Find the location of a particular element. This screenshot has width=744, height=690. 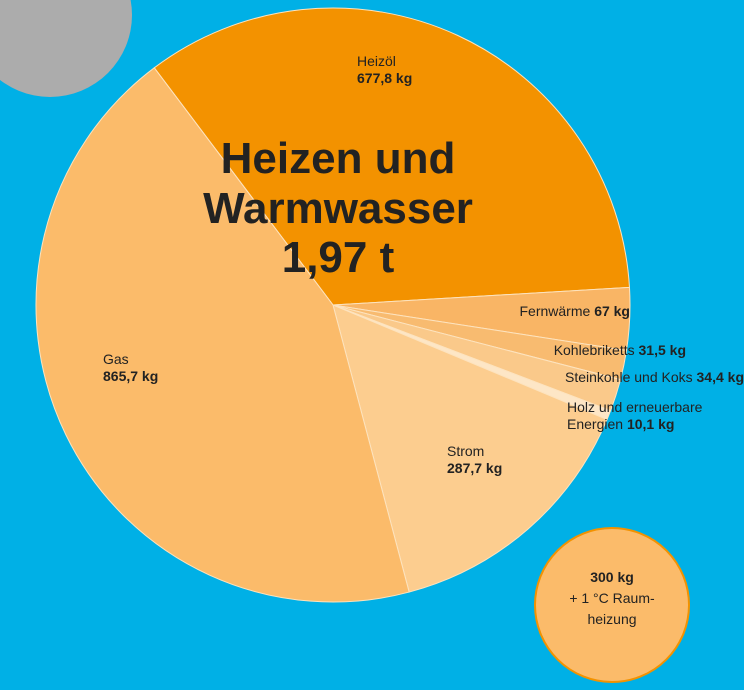

slice-label: Holz und erneuerbare Energien 10,1 kg is located at coordinates (637, 416).